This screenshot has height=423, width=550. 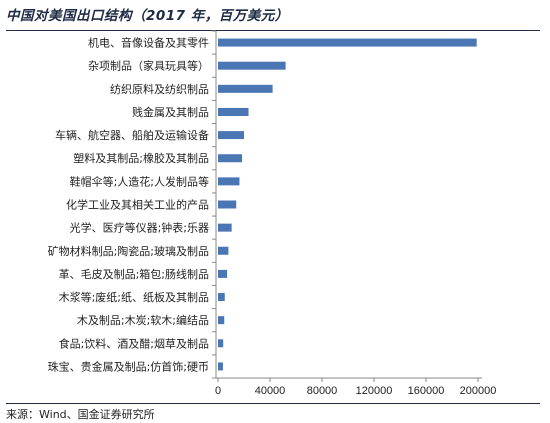 What do you see at coordinates (273, 403) in the screenshot?
I see `footer-divider` at bounding box center [273, 403].